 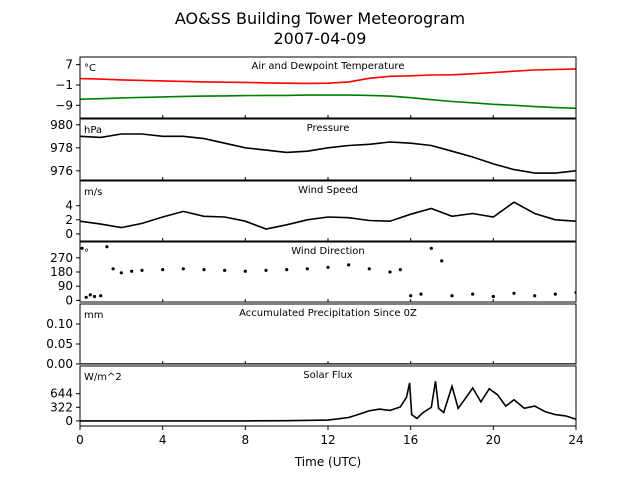 I want to click on wind-speed-plot-area, so click(x=328, y=215).